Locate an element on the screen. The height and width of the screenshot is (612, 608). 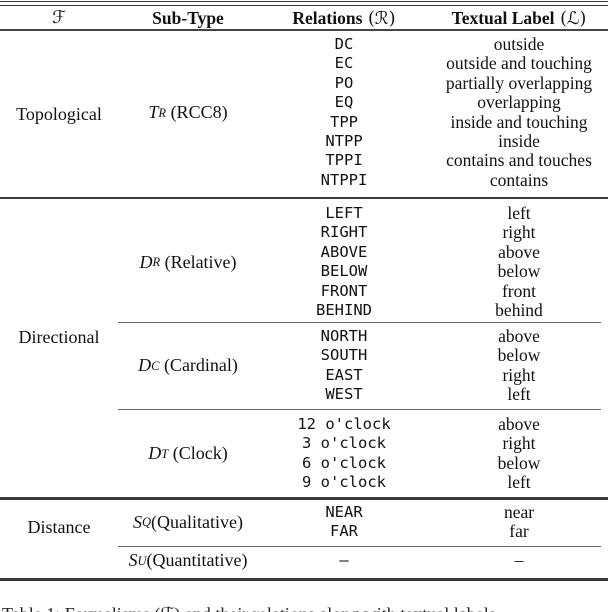
header-textual-label-text: Textual Label is located at coordinates (503, 18).